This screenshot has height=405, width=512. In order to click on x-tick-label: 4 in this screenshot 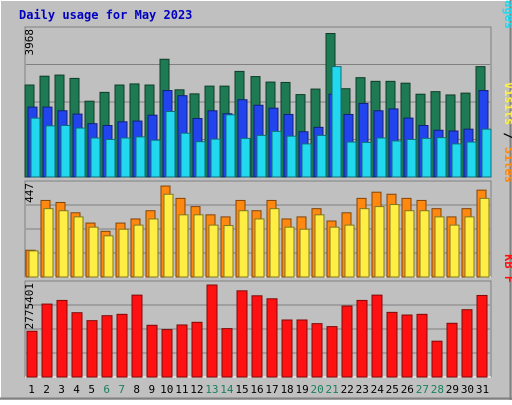, I will do `click(76, 389)`.